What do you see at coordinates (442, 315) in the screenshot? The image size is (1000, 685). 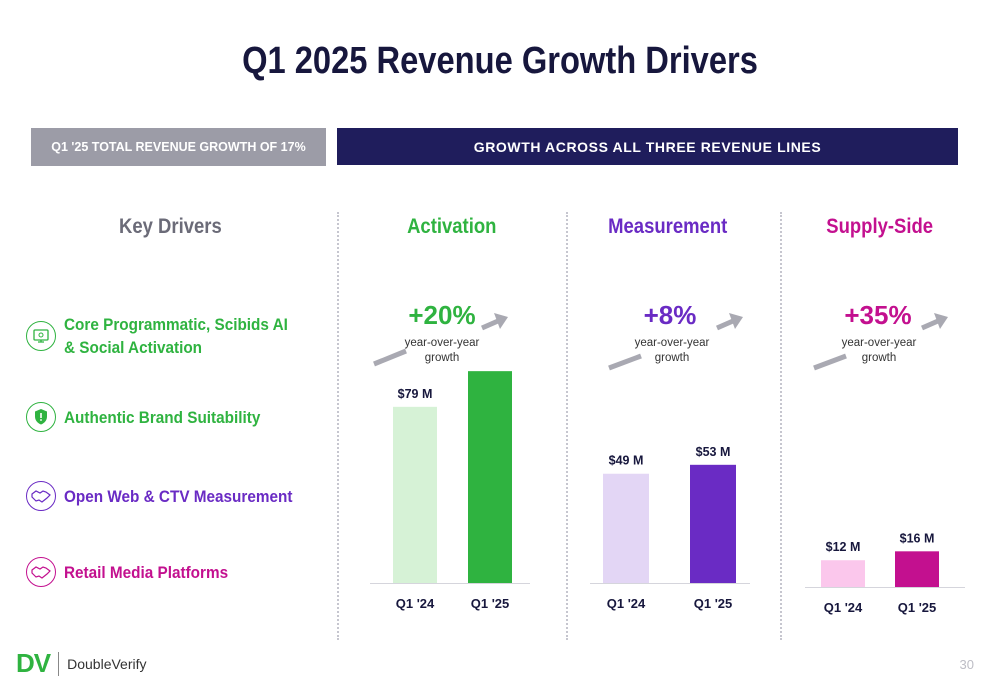 I see `activation-growth: +20%` at bounding box center [442, 315].